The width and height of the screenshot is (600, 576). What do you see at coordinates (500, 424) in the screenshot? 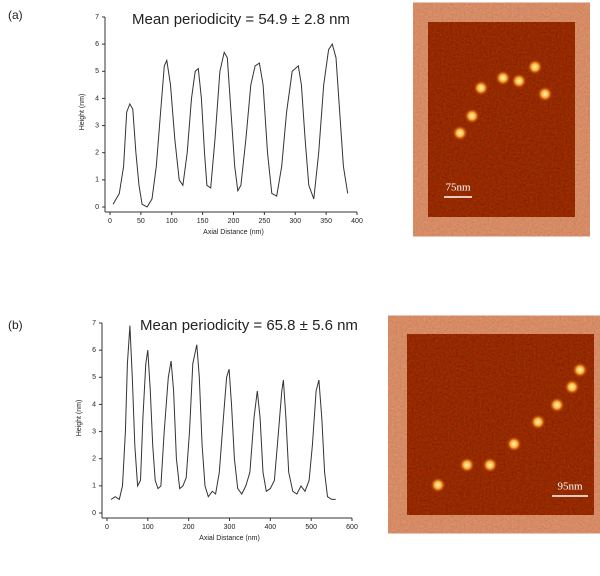
I see `image-b` at bounding box center [500, 424].